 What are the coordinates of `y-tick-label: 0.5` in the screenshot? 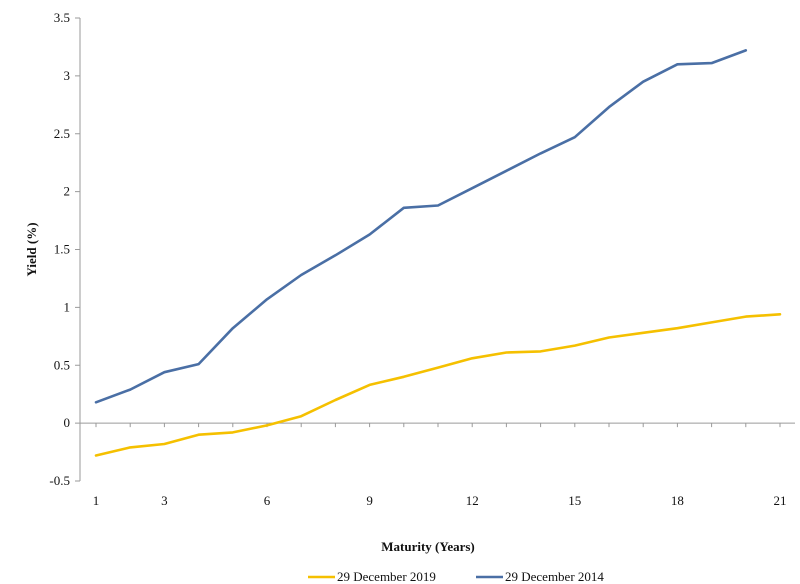 It's located at (62, 364).